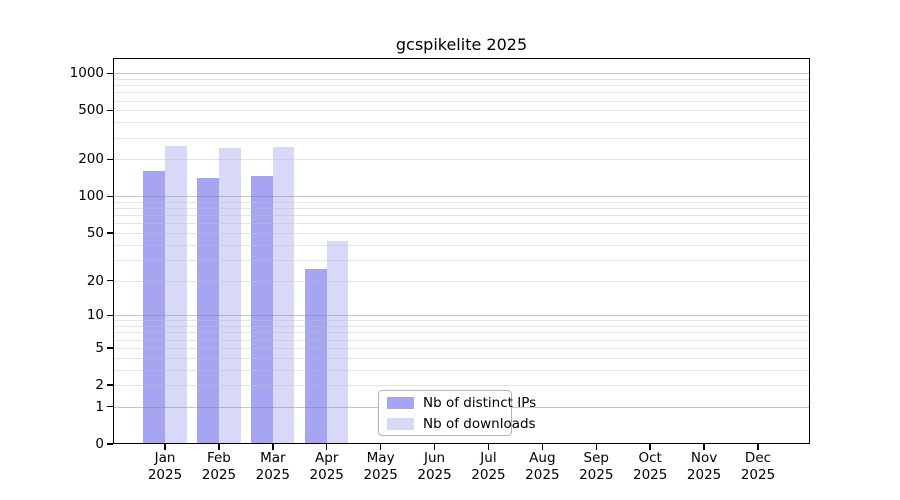  Describe the element at coordinates (272, 467) in the screenshot. I see `x-tick-label-mar: Mar 2025` at that location.